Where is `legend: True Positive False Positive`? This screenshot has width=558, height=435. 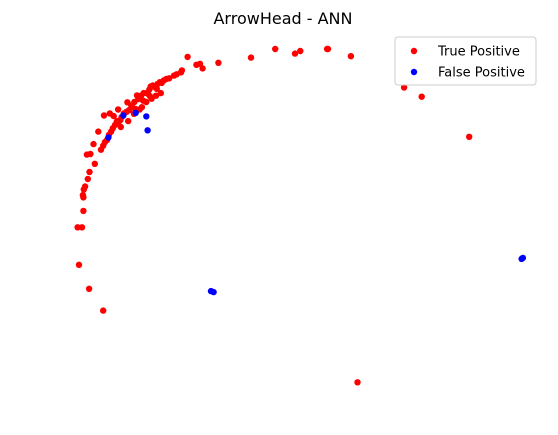 legend: True Positive False Positive is located at coordinates (465, 61).